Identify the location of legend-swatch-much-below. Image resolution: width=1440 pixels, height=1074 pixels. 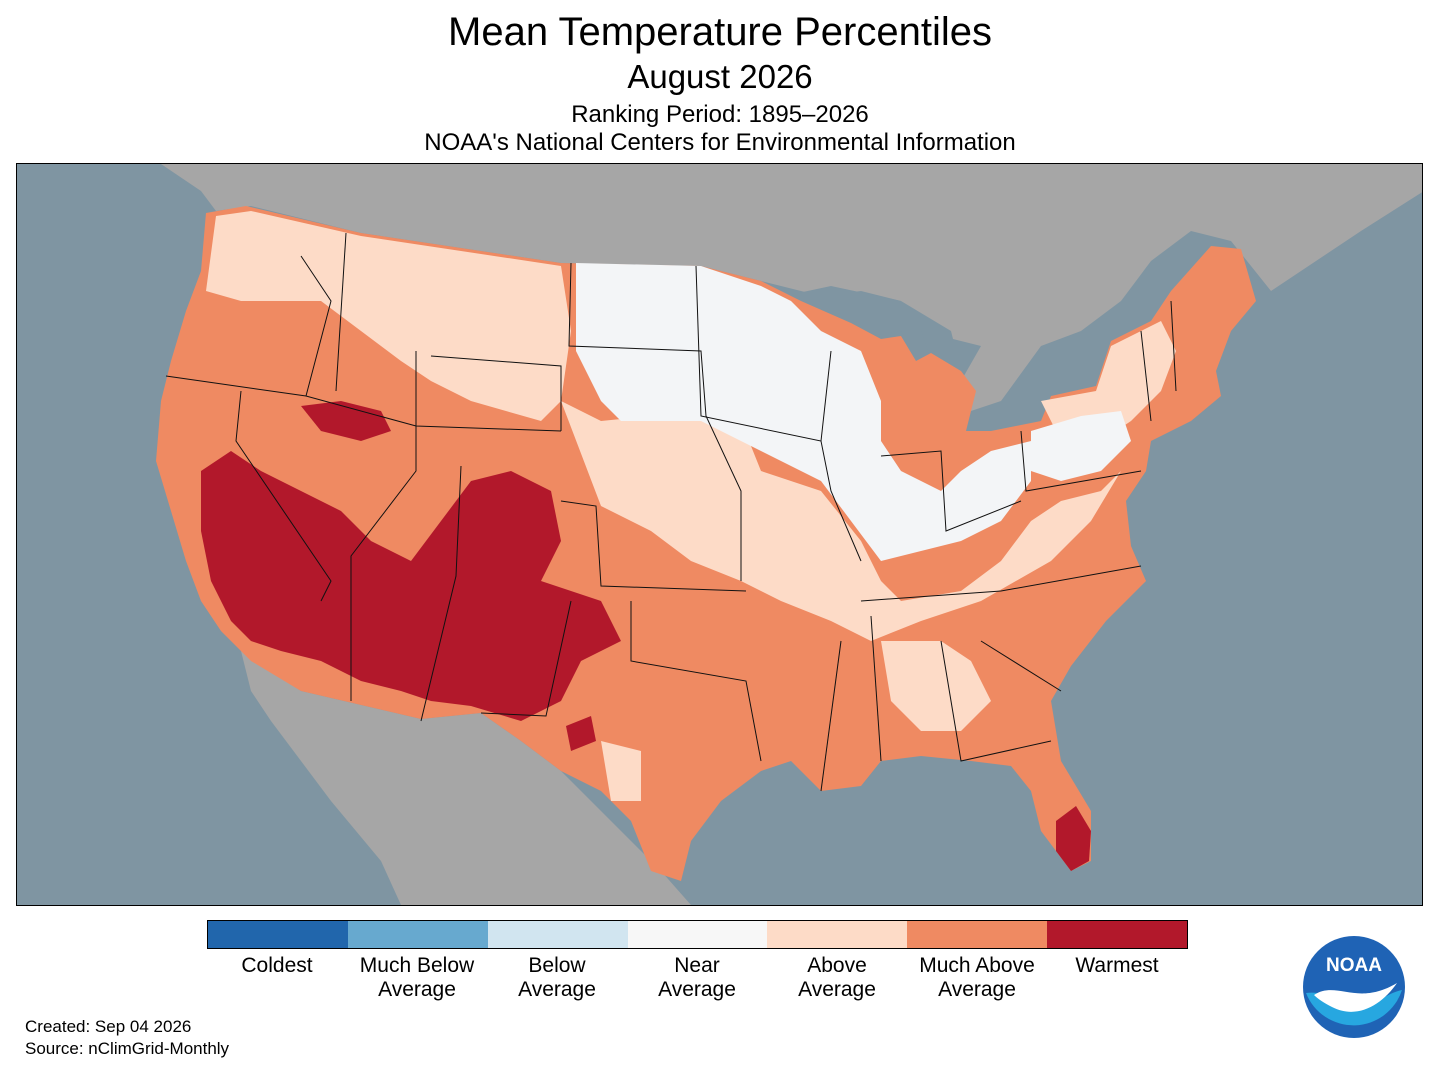
(417, 934).